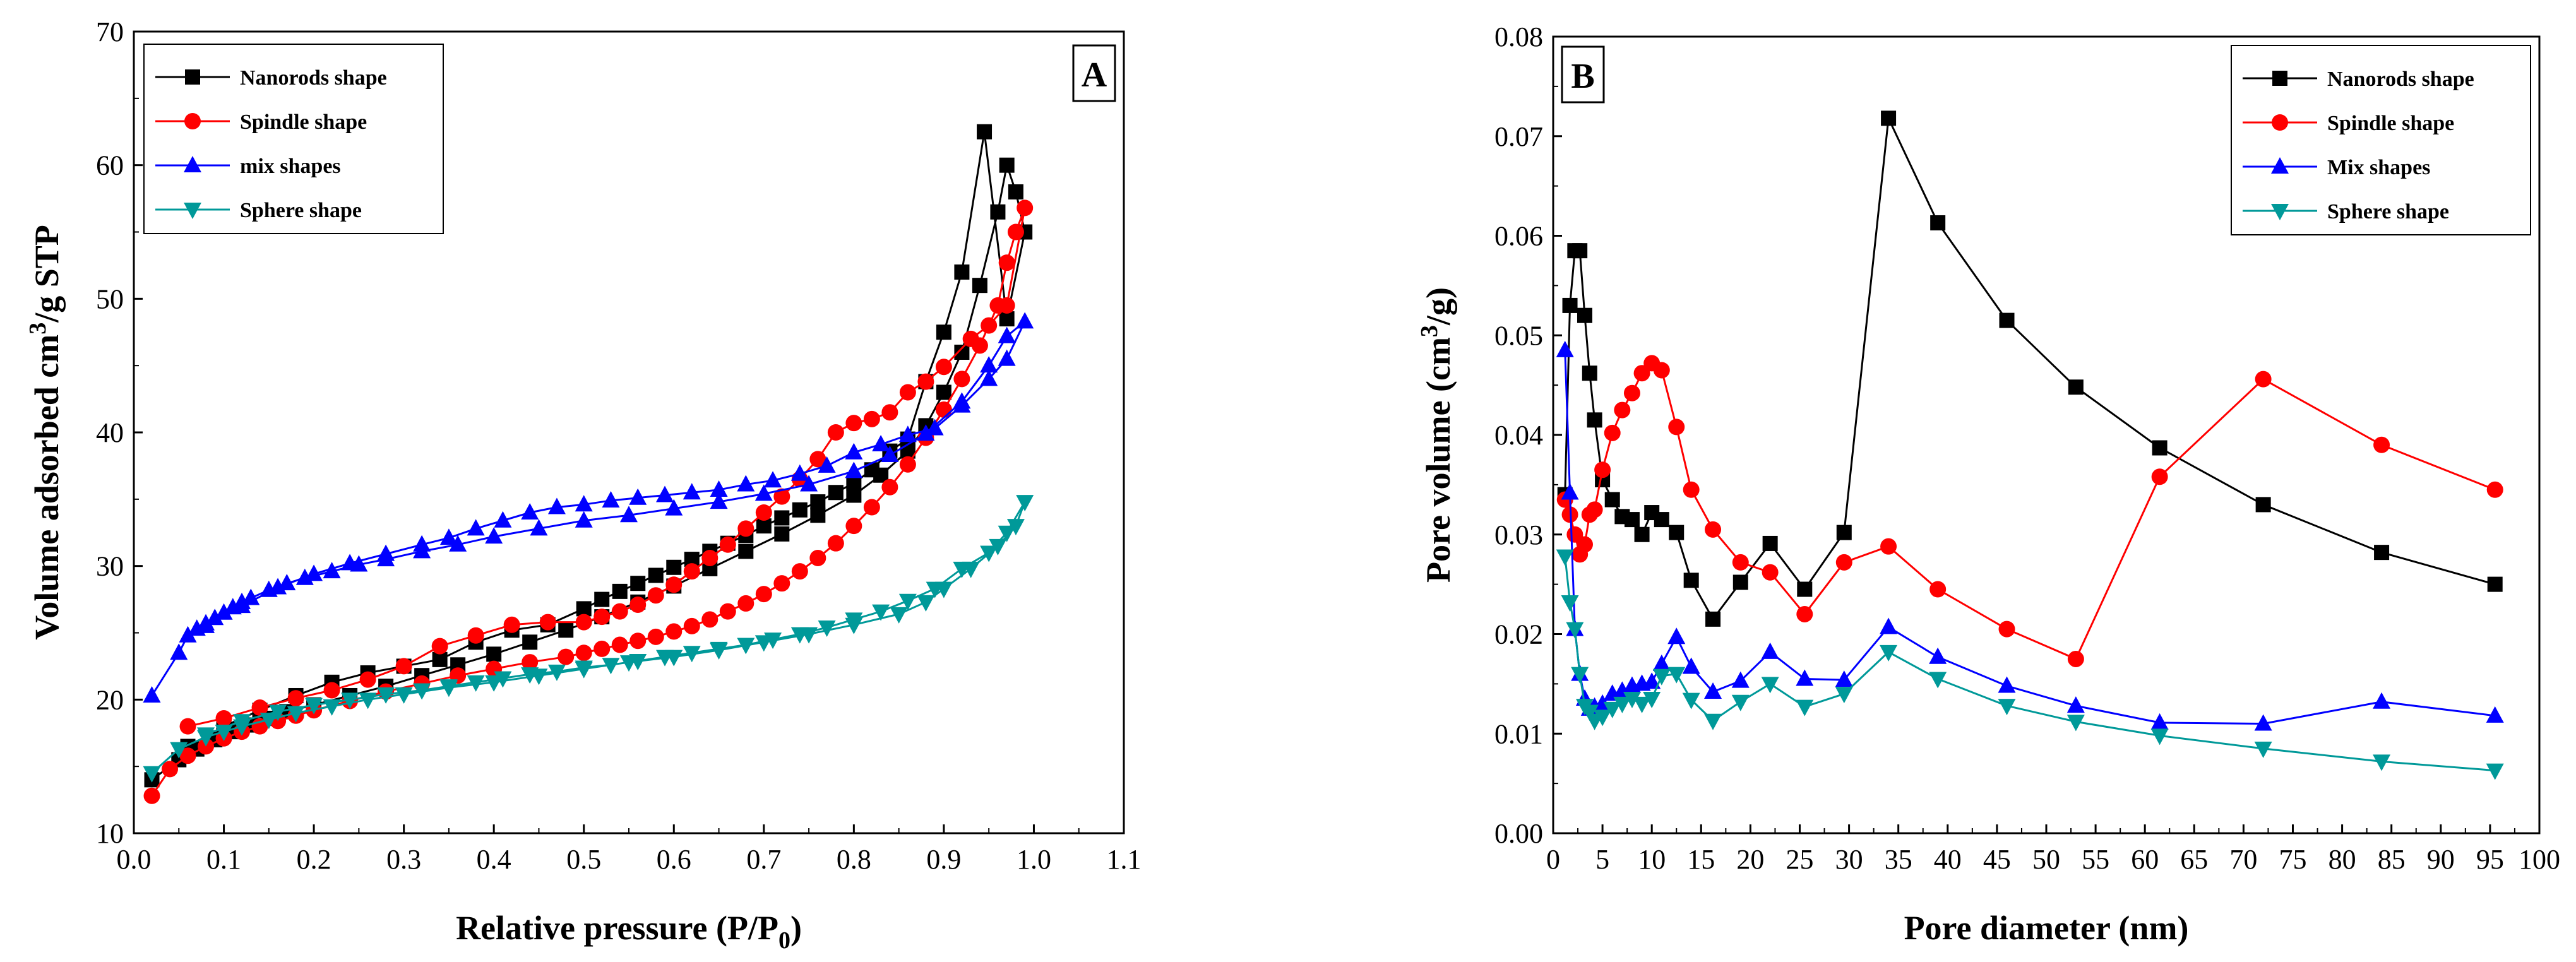 The width and height of the screenshot is (2576, 962). Describe the element at coordinates (1553, 860) in the screenshot. I see `x-tick-label: 0` at that location.